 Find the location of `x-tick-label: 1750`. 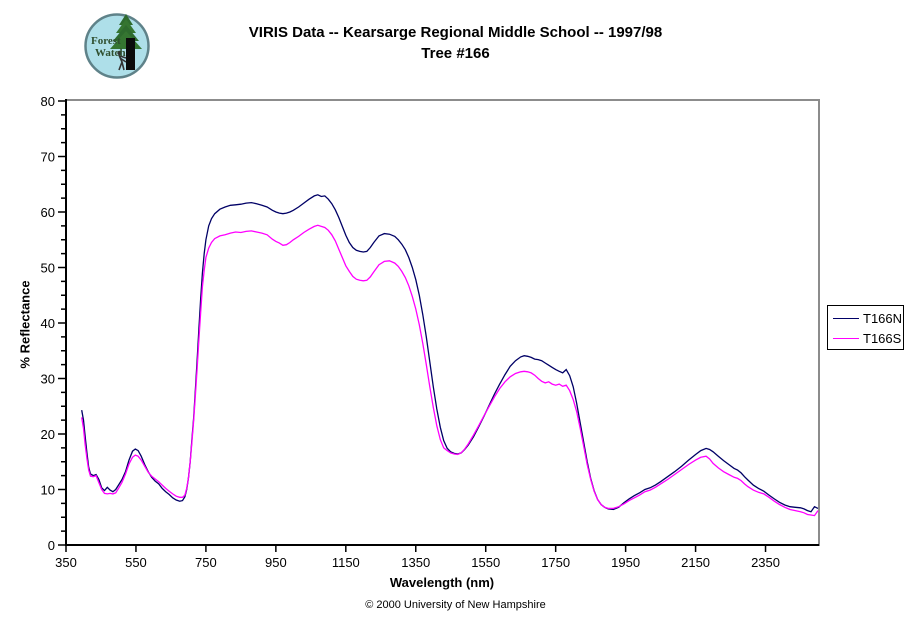

x-tick-label: 1750 is located at coordinates (555, 562).